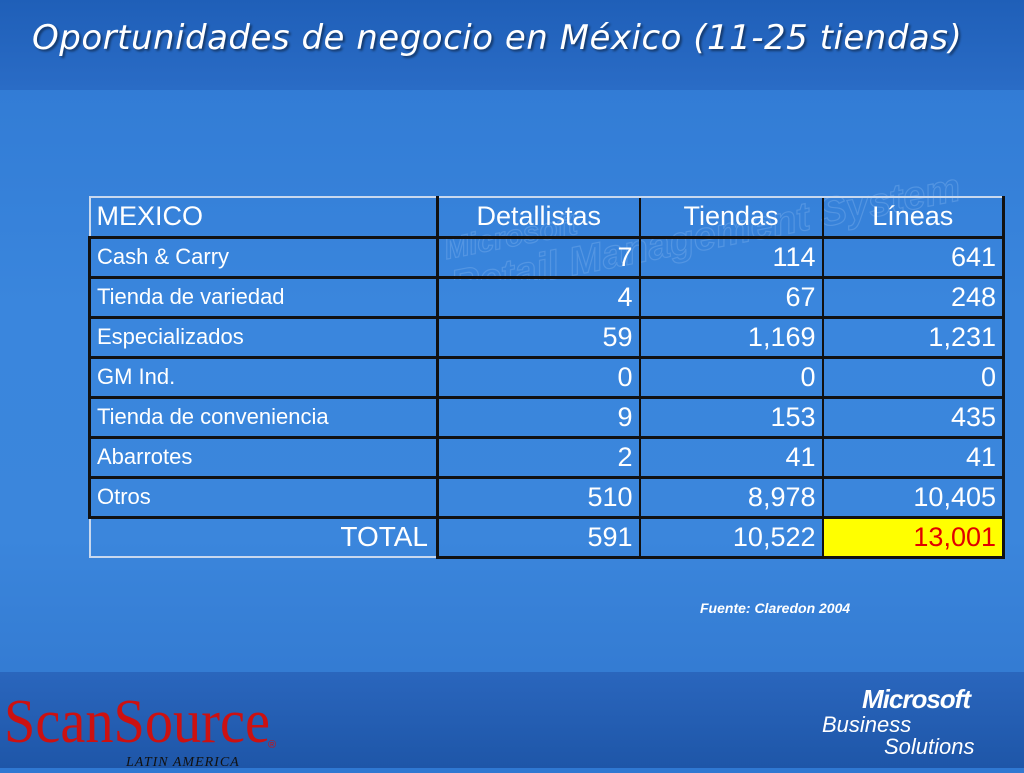  Describe the element at coordinates (730, 217) in the screenshot. I see `header-tiendas: Tiendas` at that location.